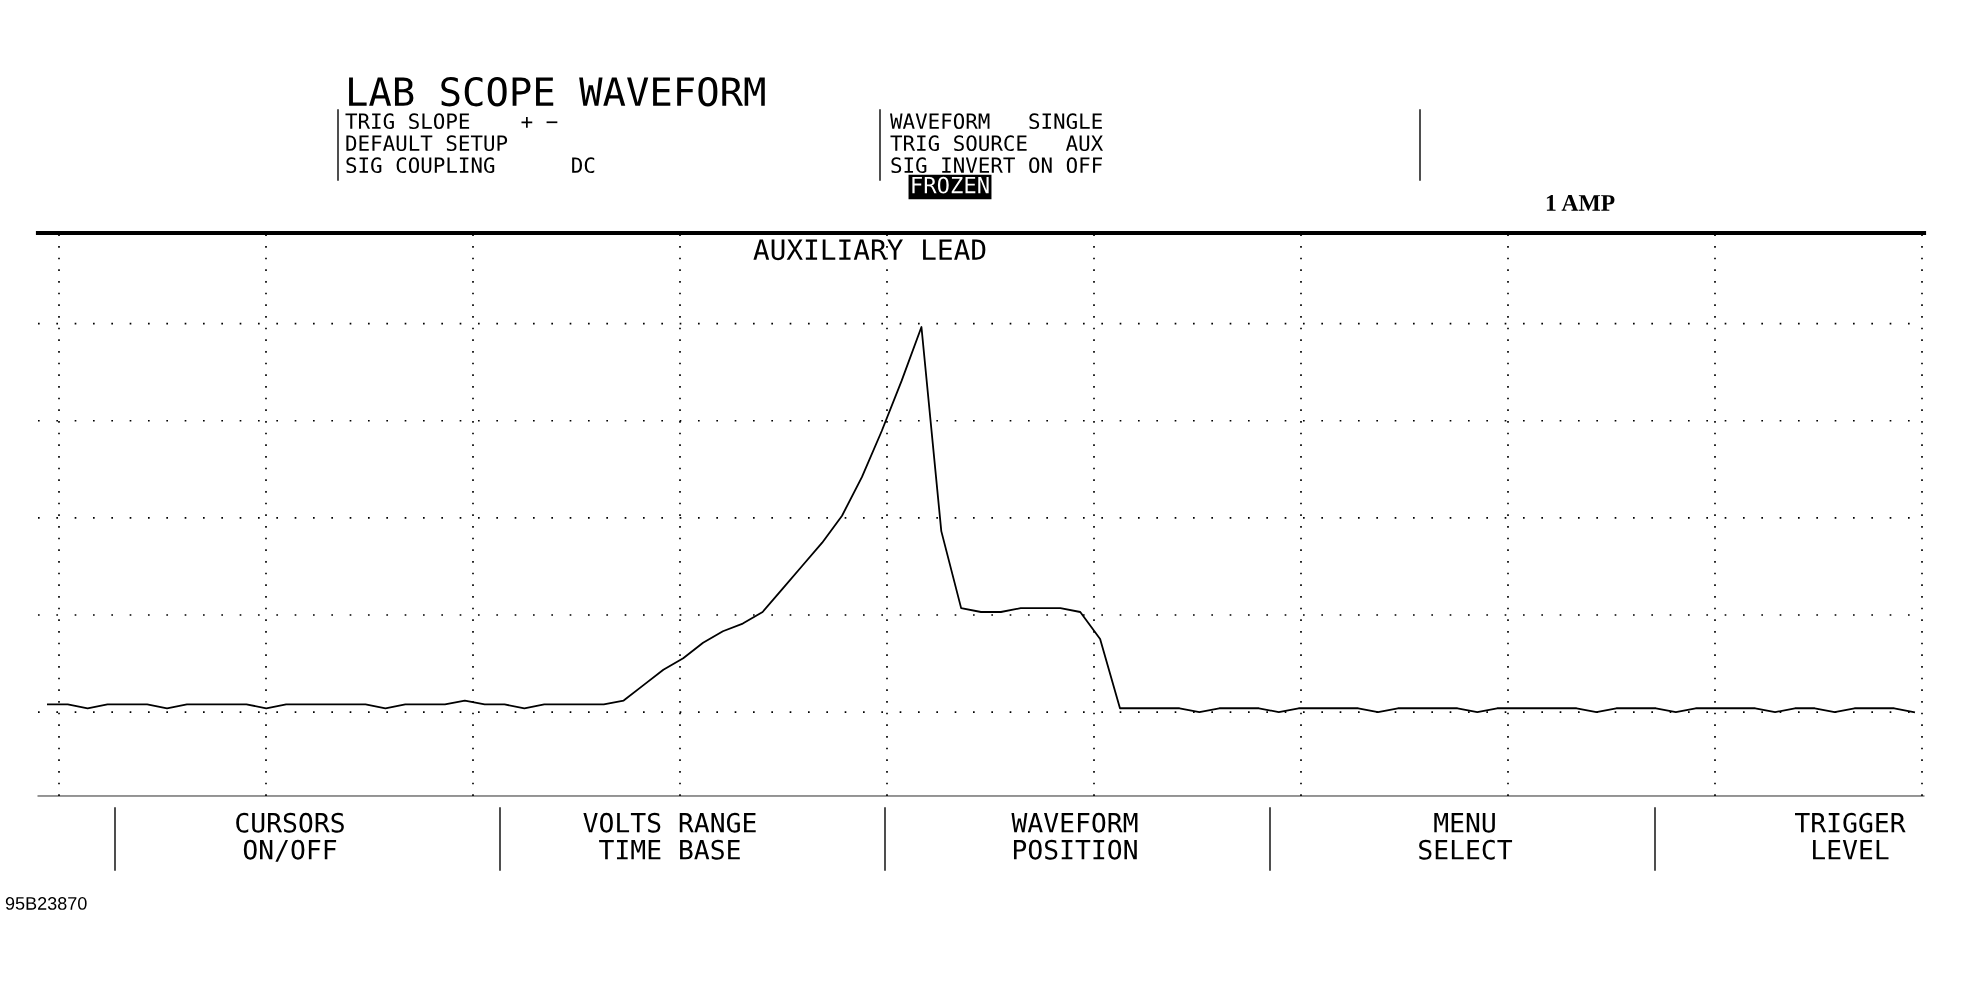 This screenshot has height=989, width=1965. Describe the element at coordinates (46, 903) in the screenshot. I see `text: 95B23870` at that location.